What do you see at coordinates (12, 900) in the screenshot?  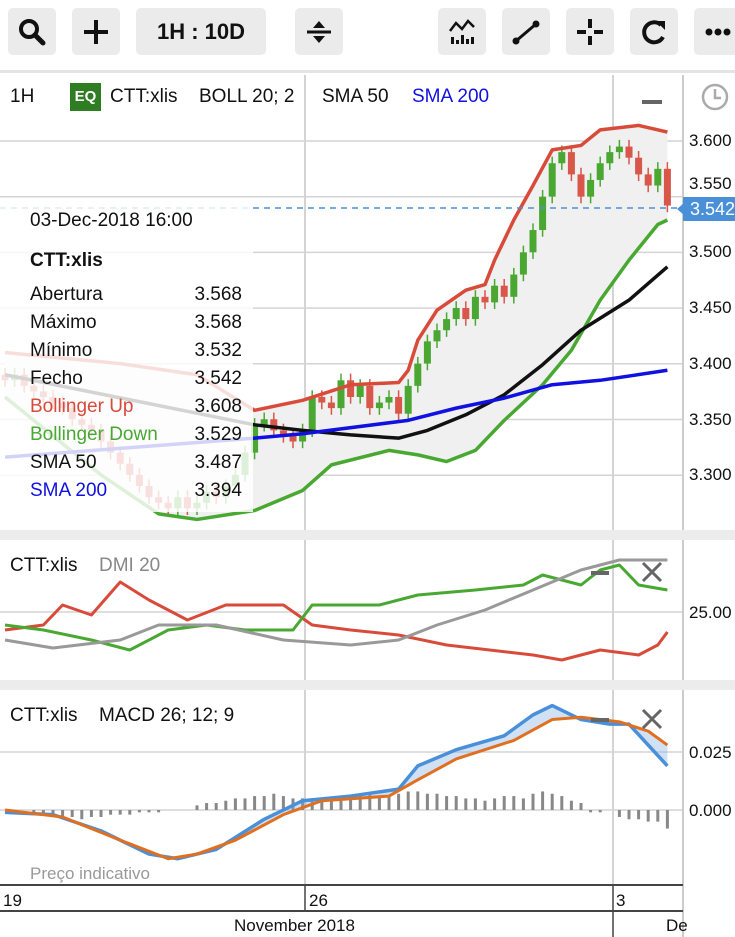 I see `day-label: 19` at bounding box center [12, 900].